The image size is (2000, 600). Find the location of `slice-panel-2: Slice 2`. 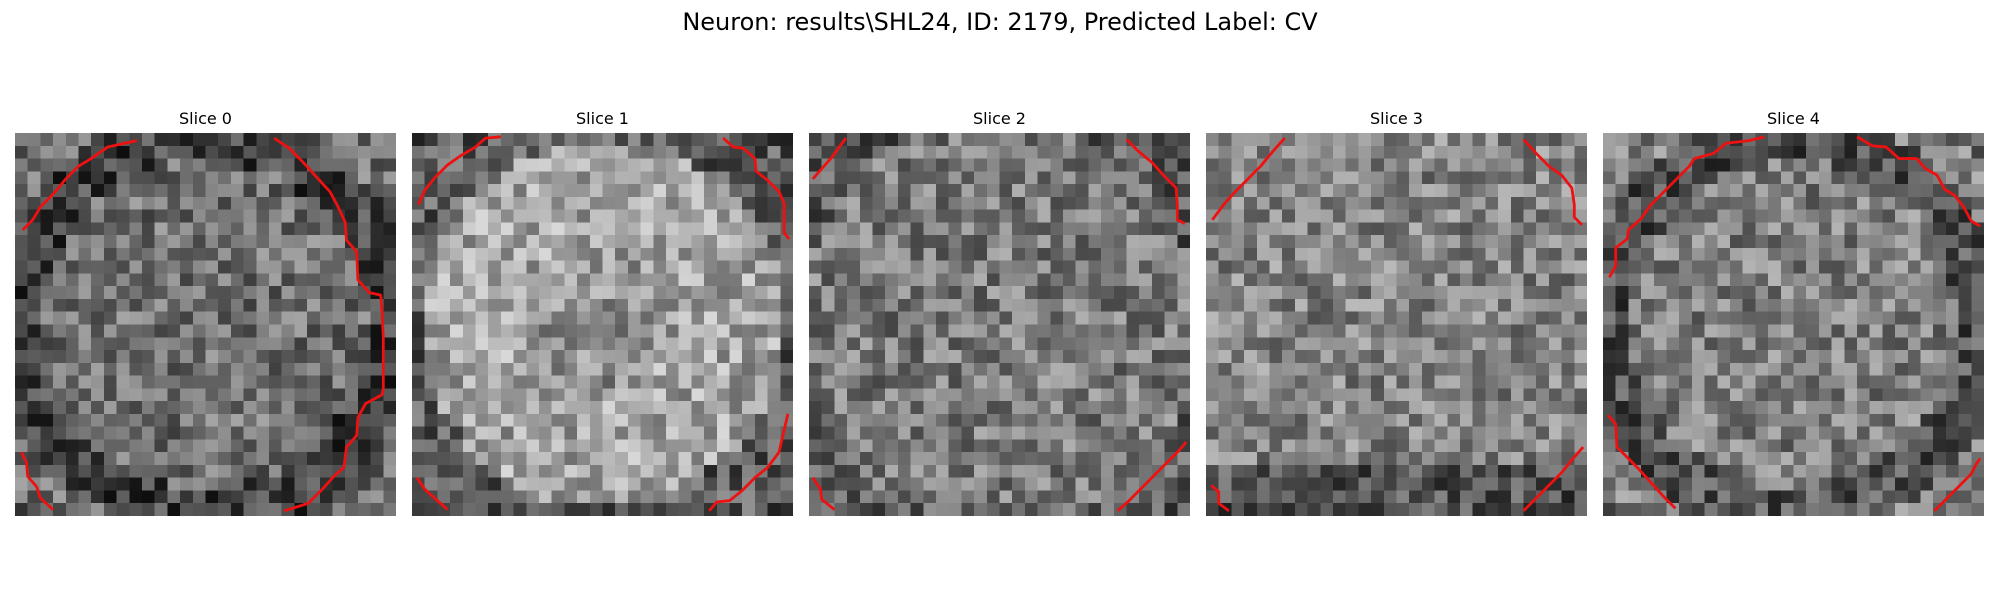

slice-panel-2: Slice 2 is located at coordinates (999, 313).